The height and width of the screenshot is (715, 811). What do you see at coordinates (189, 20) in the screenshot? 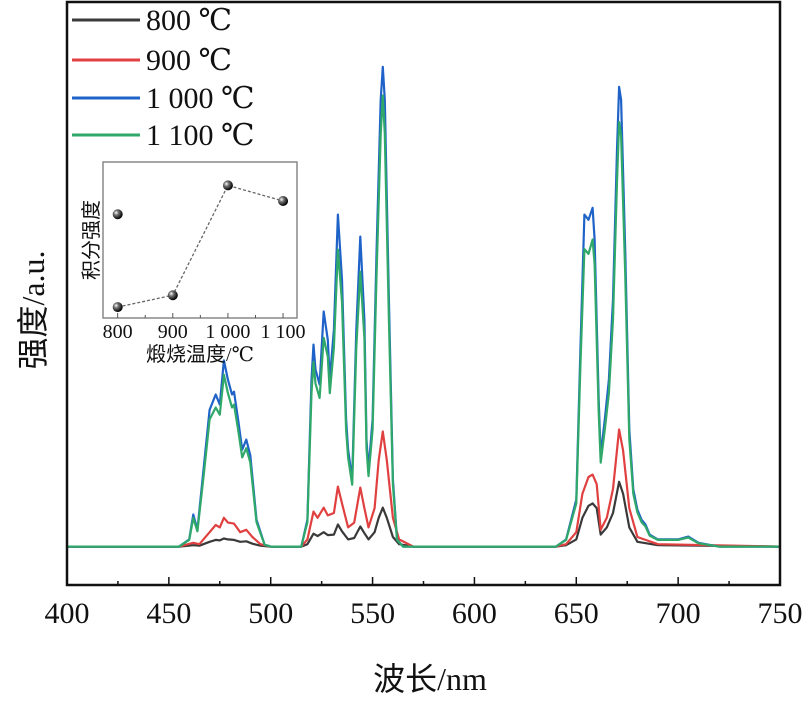
I see `legend-label: 800 ℃` at bounding box center [189, 20].